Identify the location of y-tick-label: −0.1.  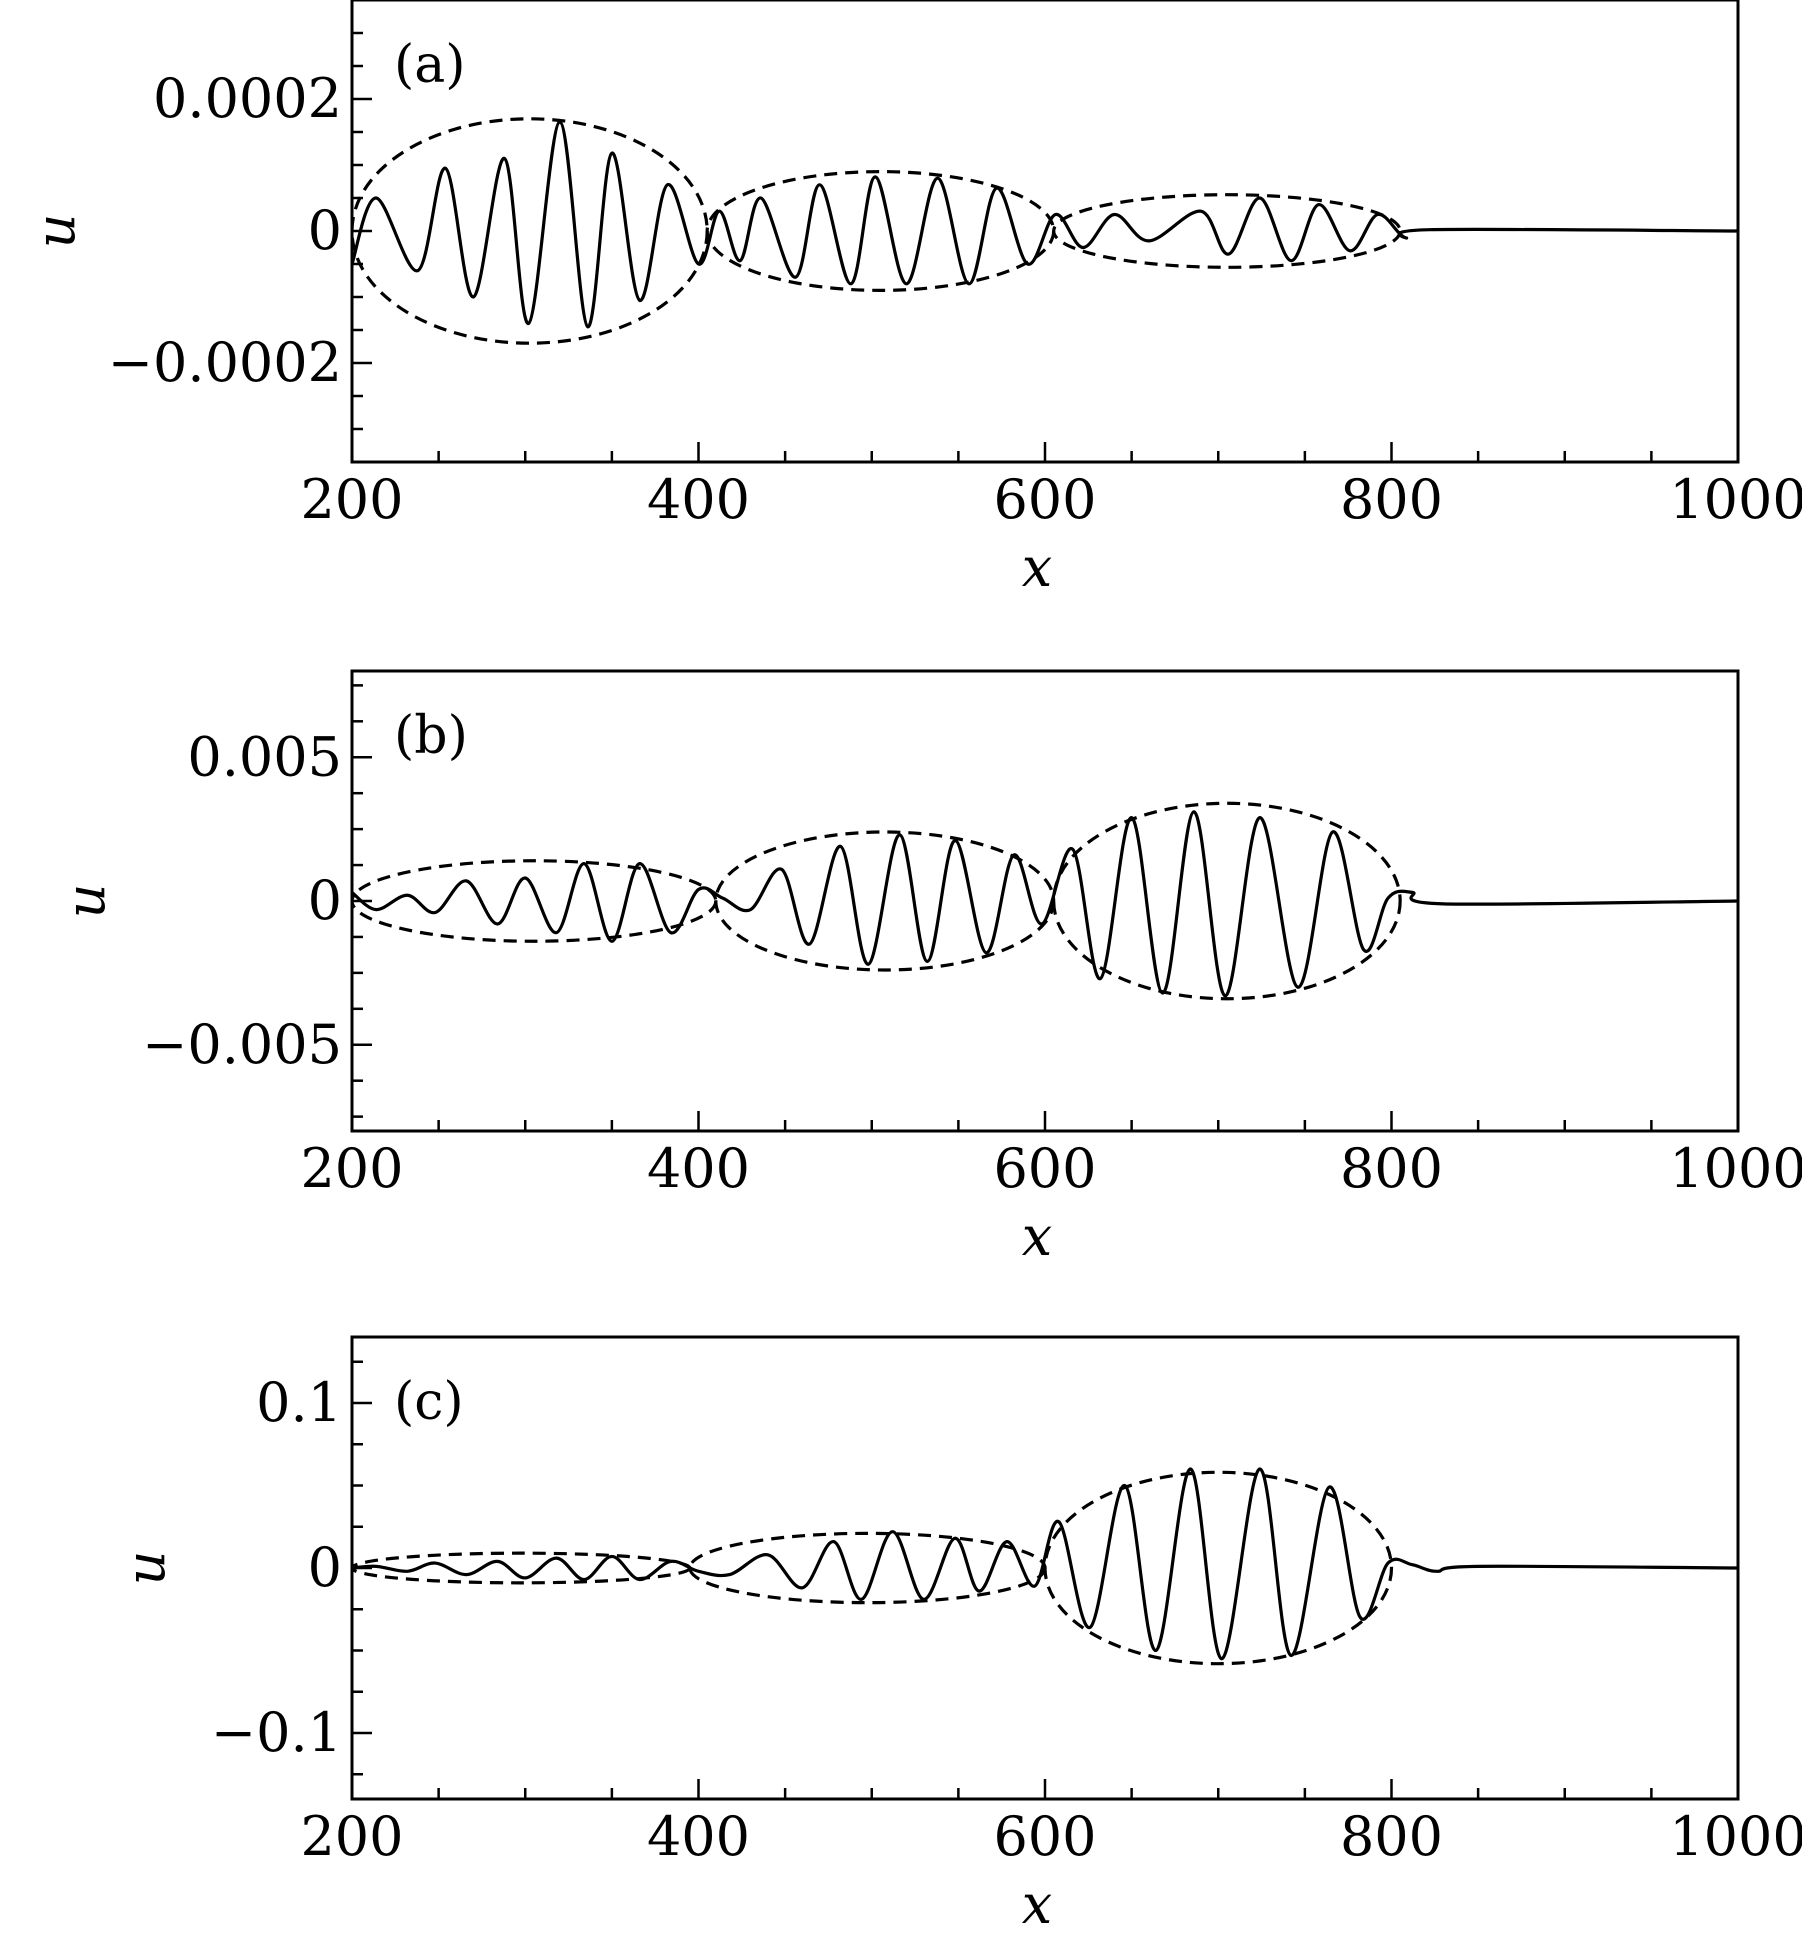
(276, 1732).